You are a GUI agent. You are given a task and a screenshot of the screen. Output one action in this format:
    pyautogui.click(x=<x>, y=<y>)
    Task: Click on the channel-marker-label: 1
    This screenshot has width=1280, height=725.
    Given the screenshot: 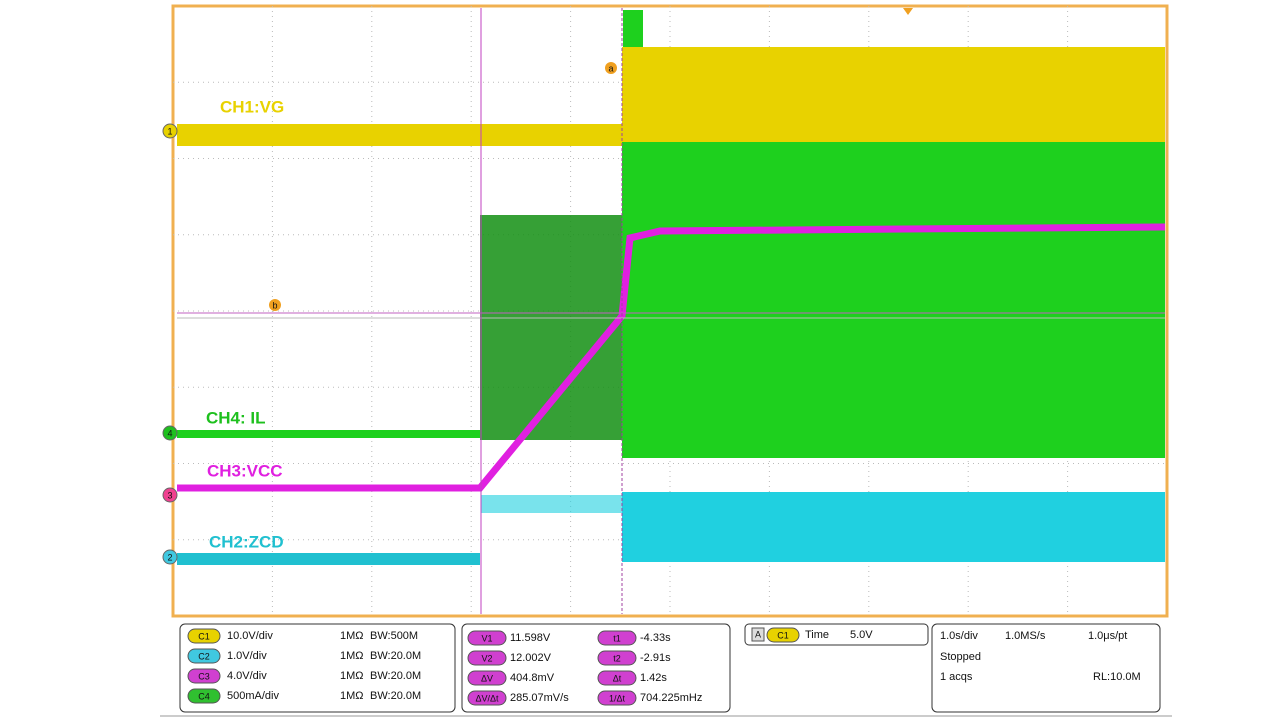 What is the action you would take?
    pyautogui.click(x=169, y=131)
    